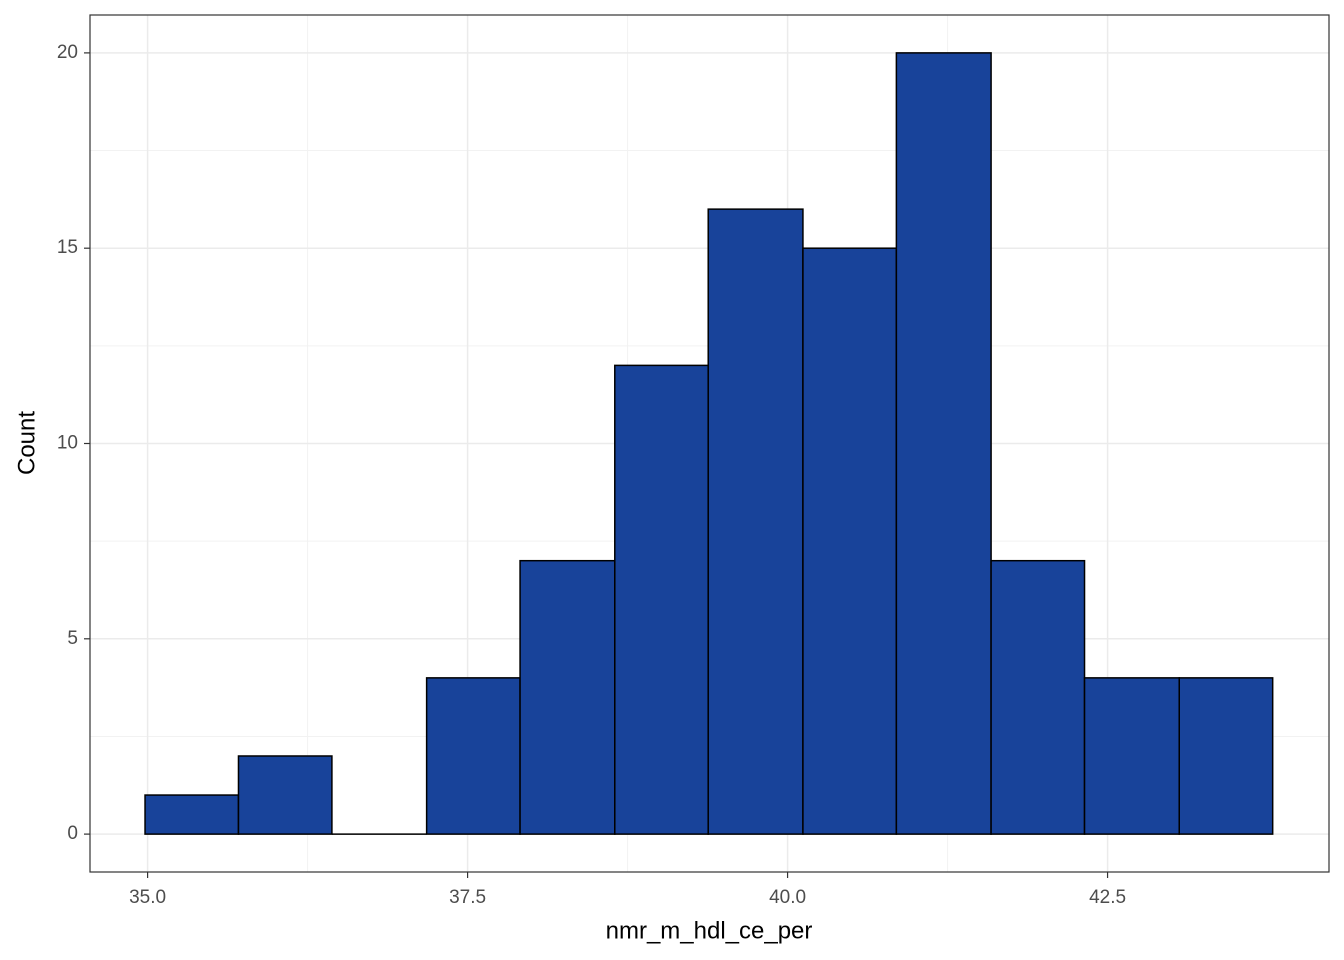 The width and height of the screenshot is (1344, 960). What do you see at coordinates (72, 638) in the screenshot?
I see `y-tick-label: 5` at bounding box center [72, 638].